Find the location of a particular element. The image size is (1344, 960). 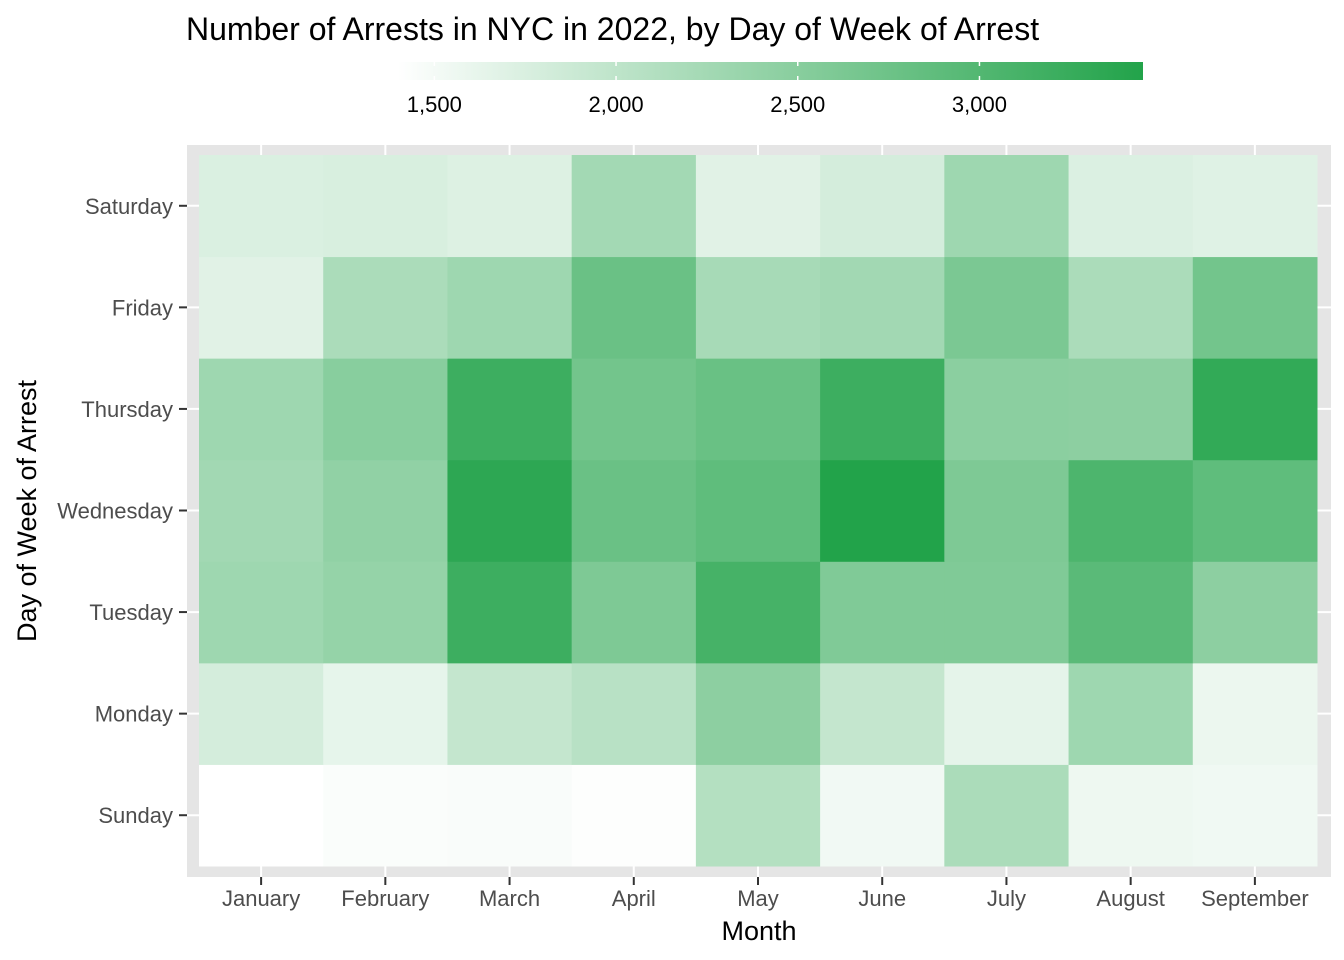

legend-tick-label: 3,000 is located at coordinates (979, 104).